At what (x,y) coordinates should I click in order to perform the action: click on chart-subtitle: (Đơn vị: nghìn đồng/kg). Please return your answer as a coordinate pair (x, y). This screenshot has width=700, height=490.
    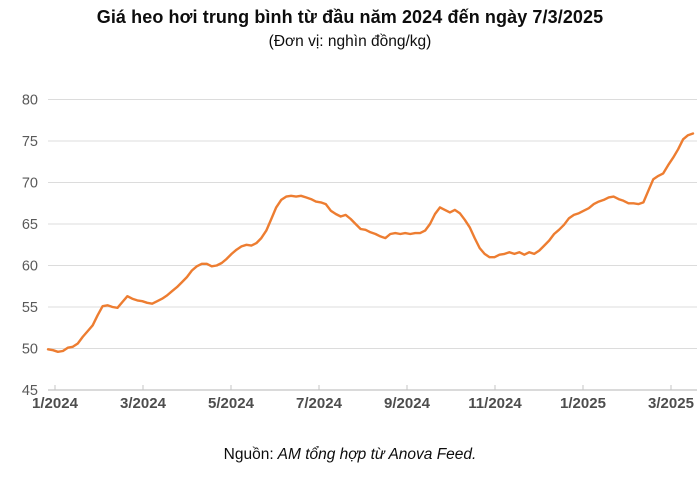
    Looking at the image, I should click on (350, 41).